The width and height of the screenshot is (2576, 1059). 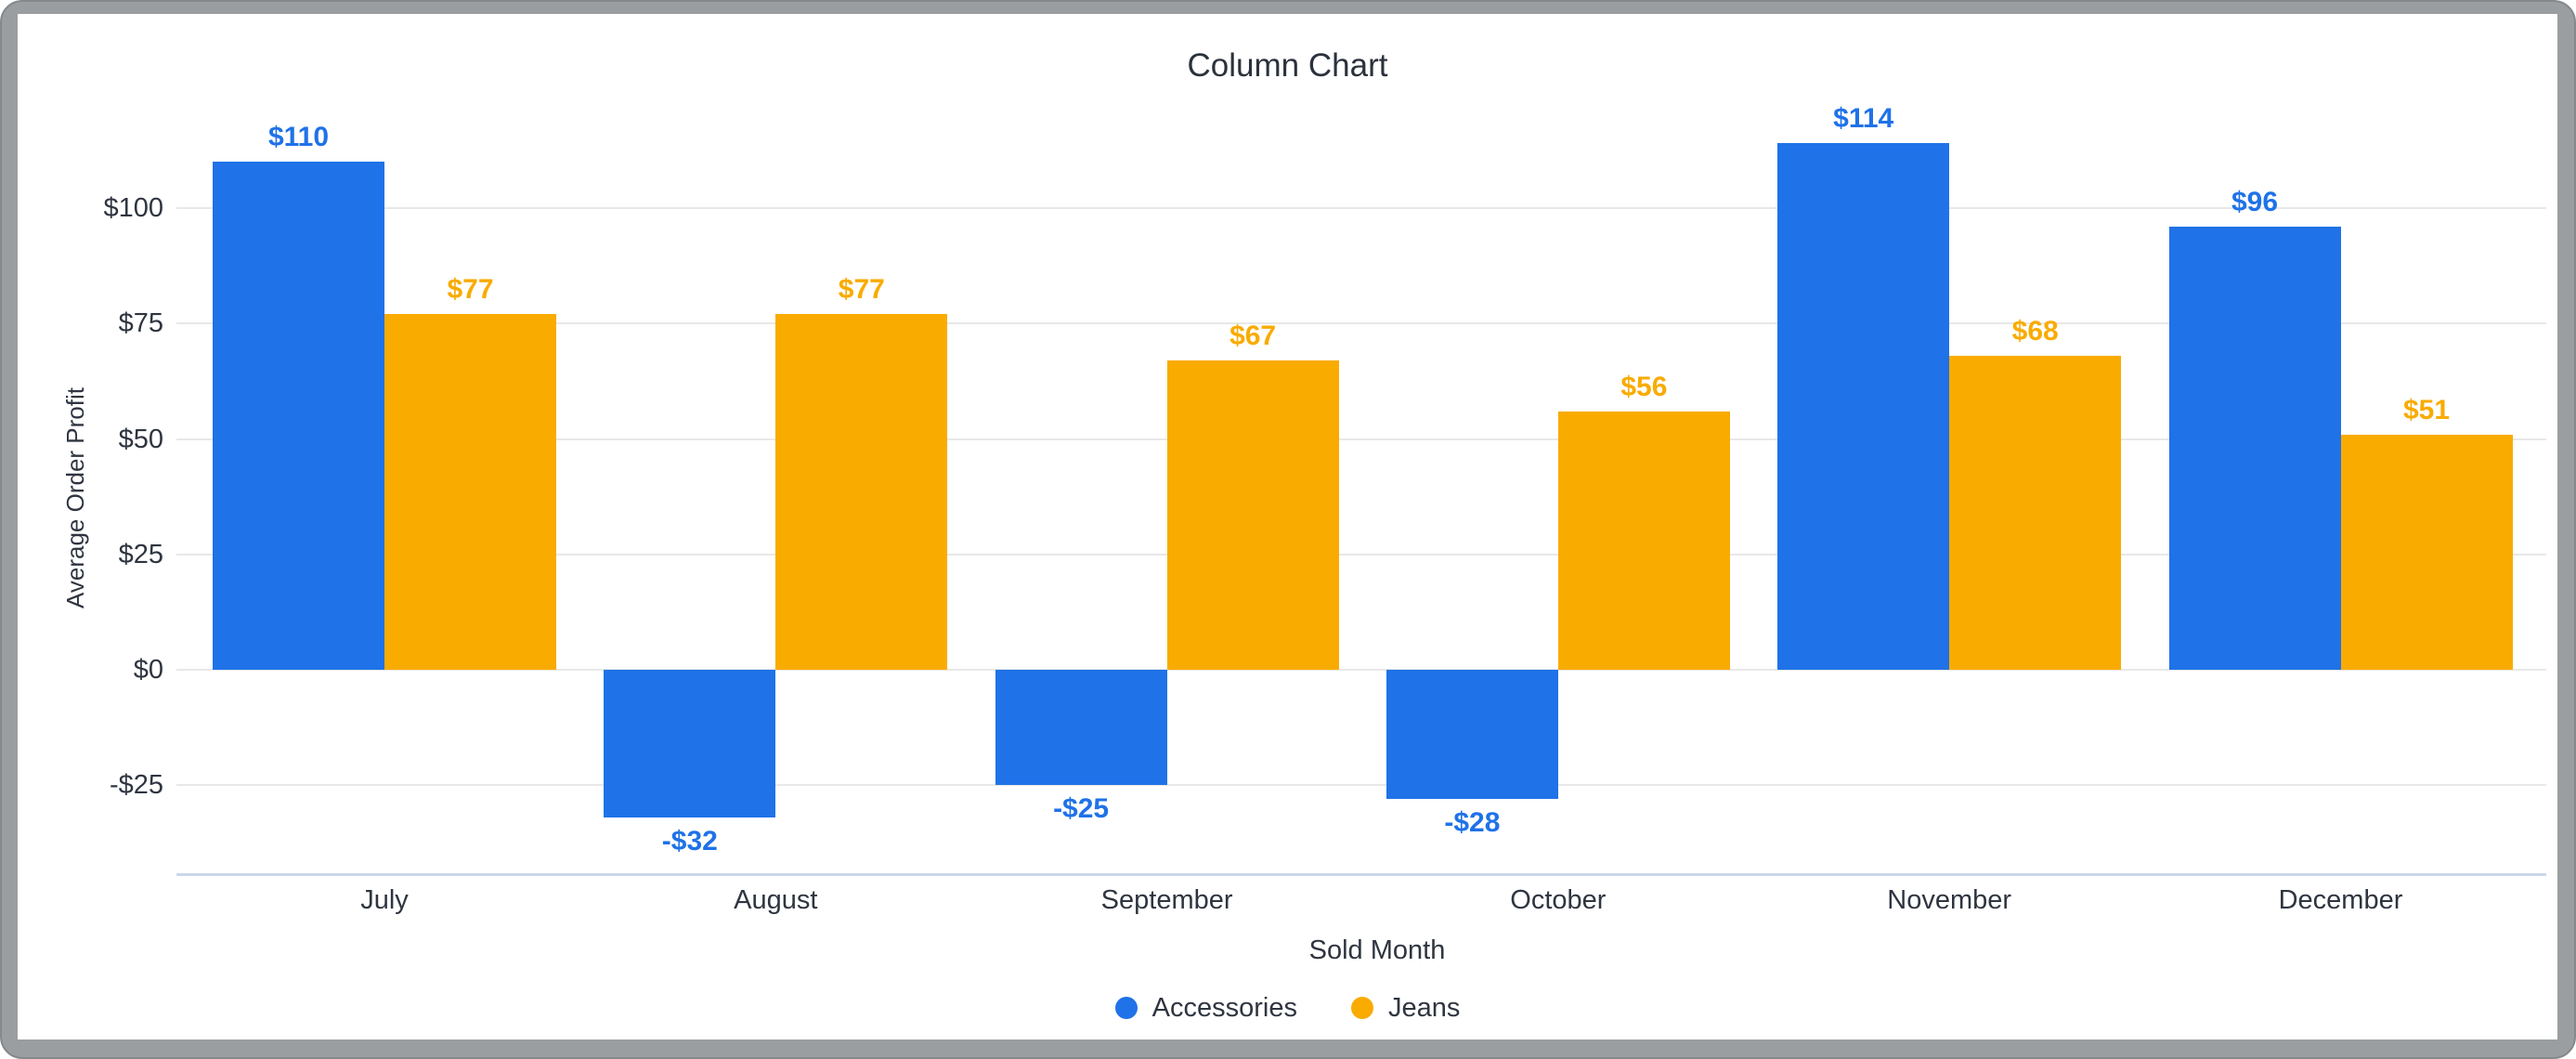 What do you see at coordinates (148, 670) in the screenshot?
I see `y-tick-label: $0` at bounding box center [148, 670].